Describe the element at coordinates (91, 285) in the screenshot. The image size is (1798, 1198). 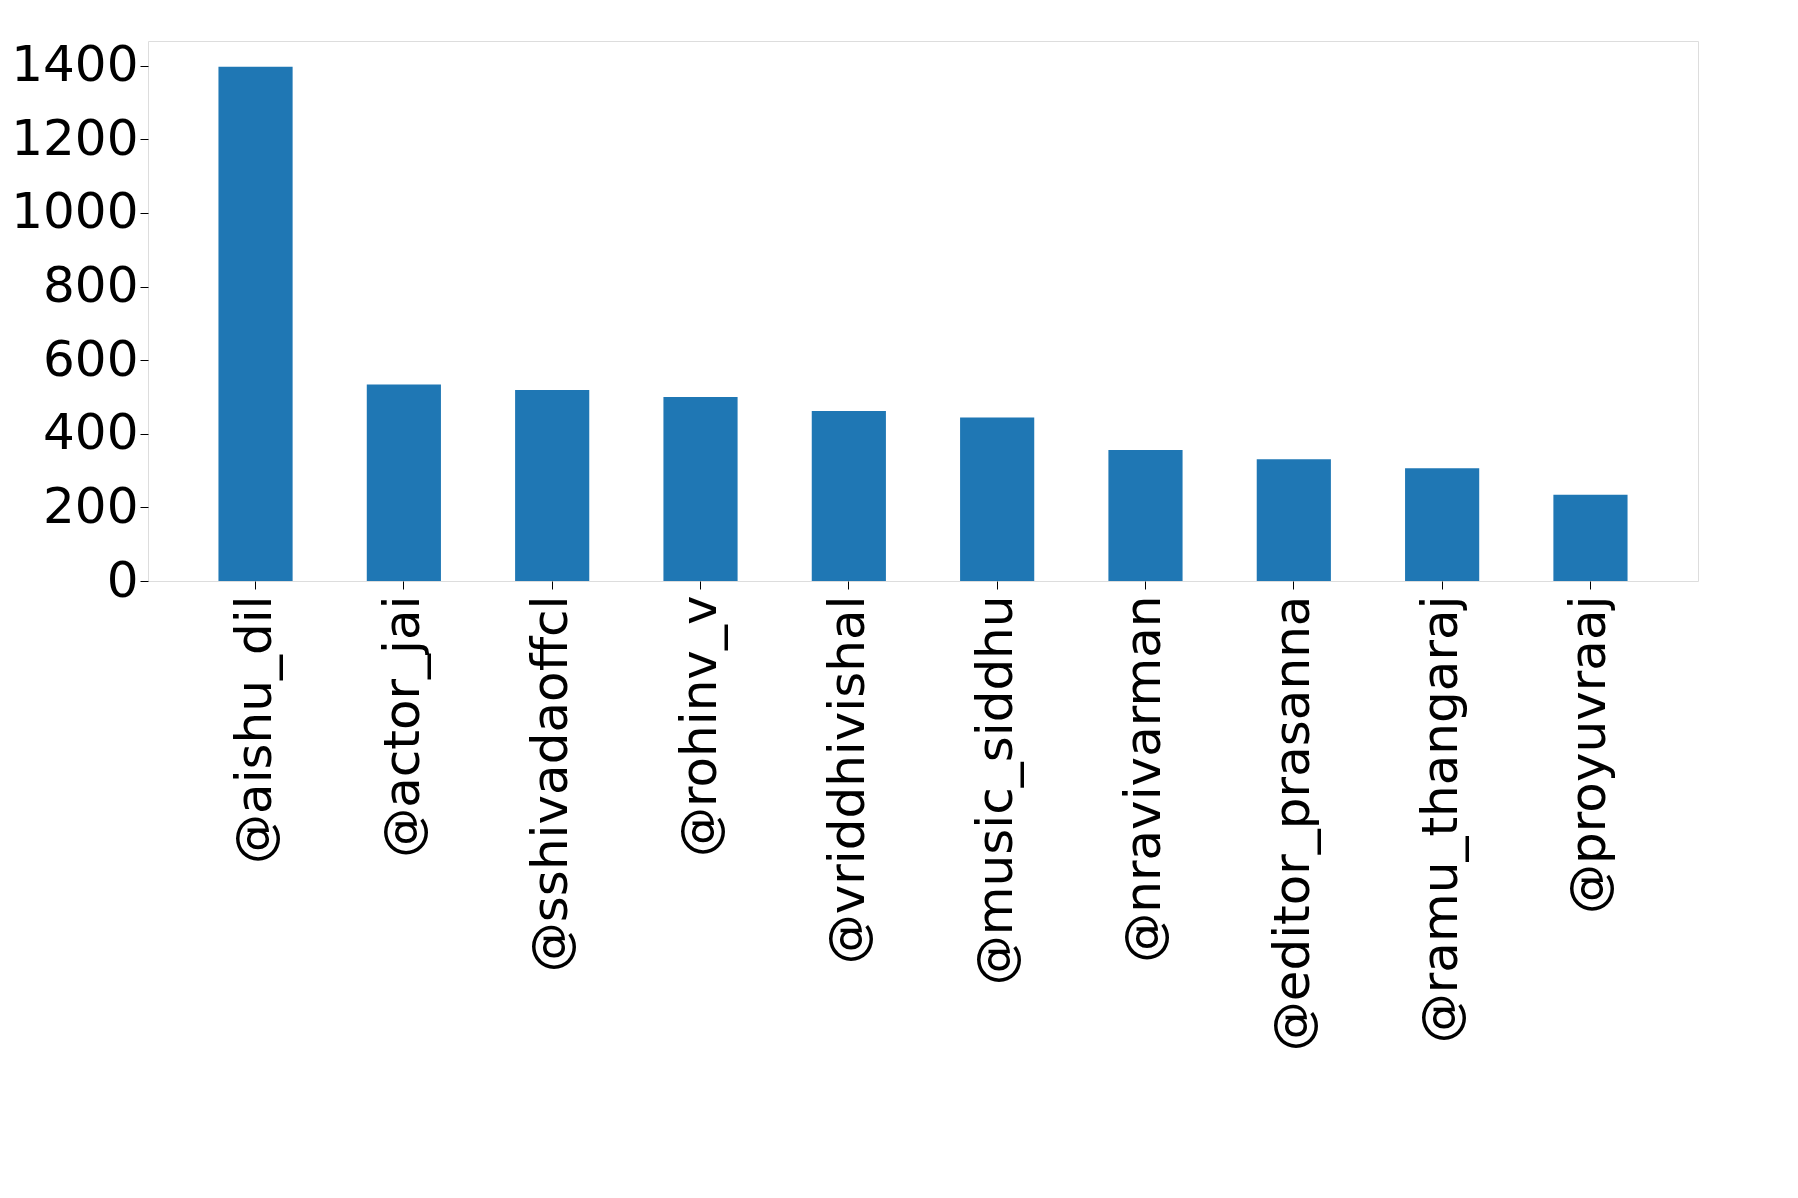
I see `y-tick-label: 800` at that location.